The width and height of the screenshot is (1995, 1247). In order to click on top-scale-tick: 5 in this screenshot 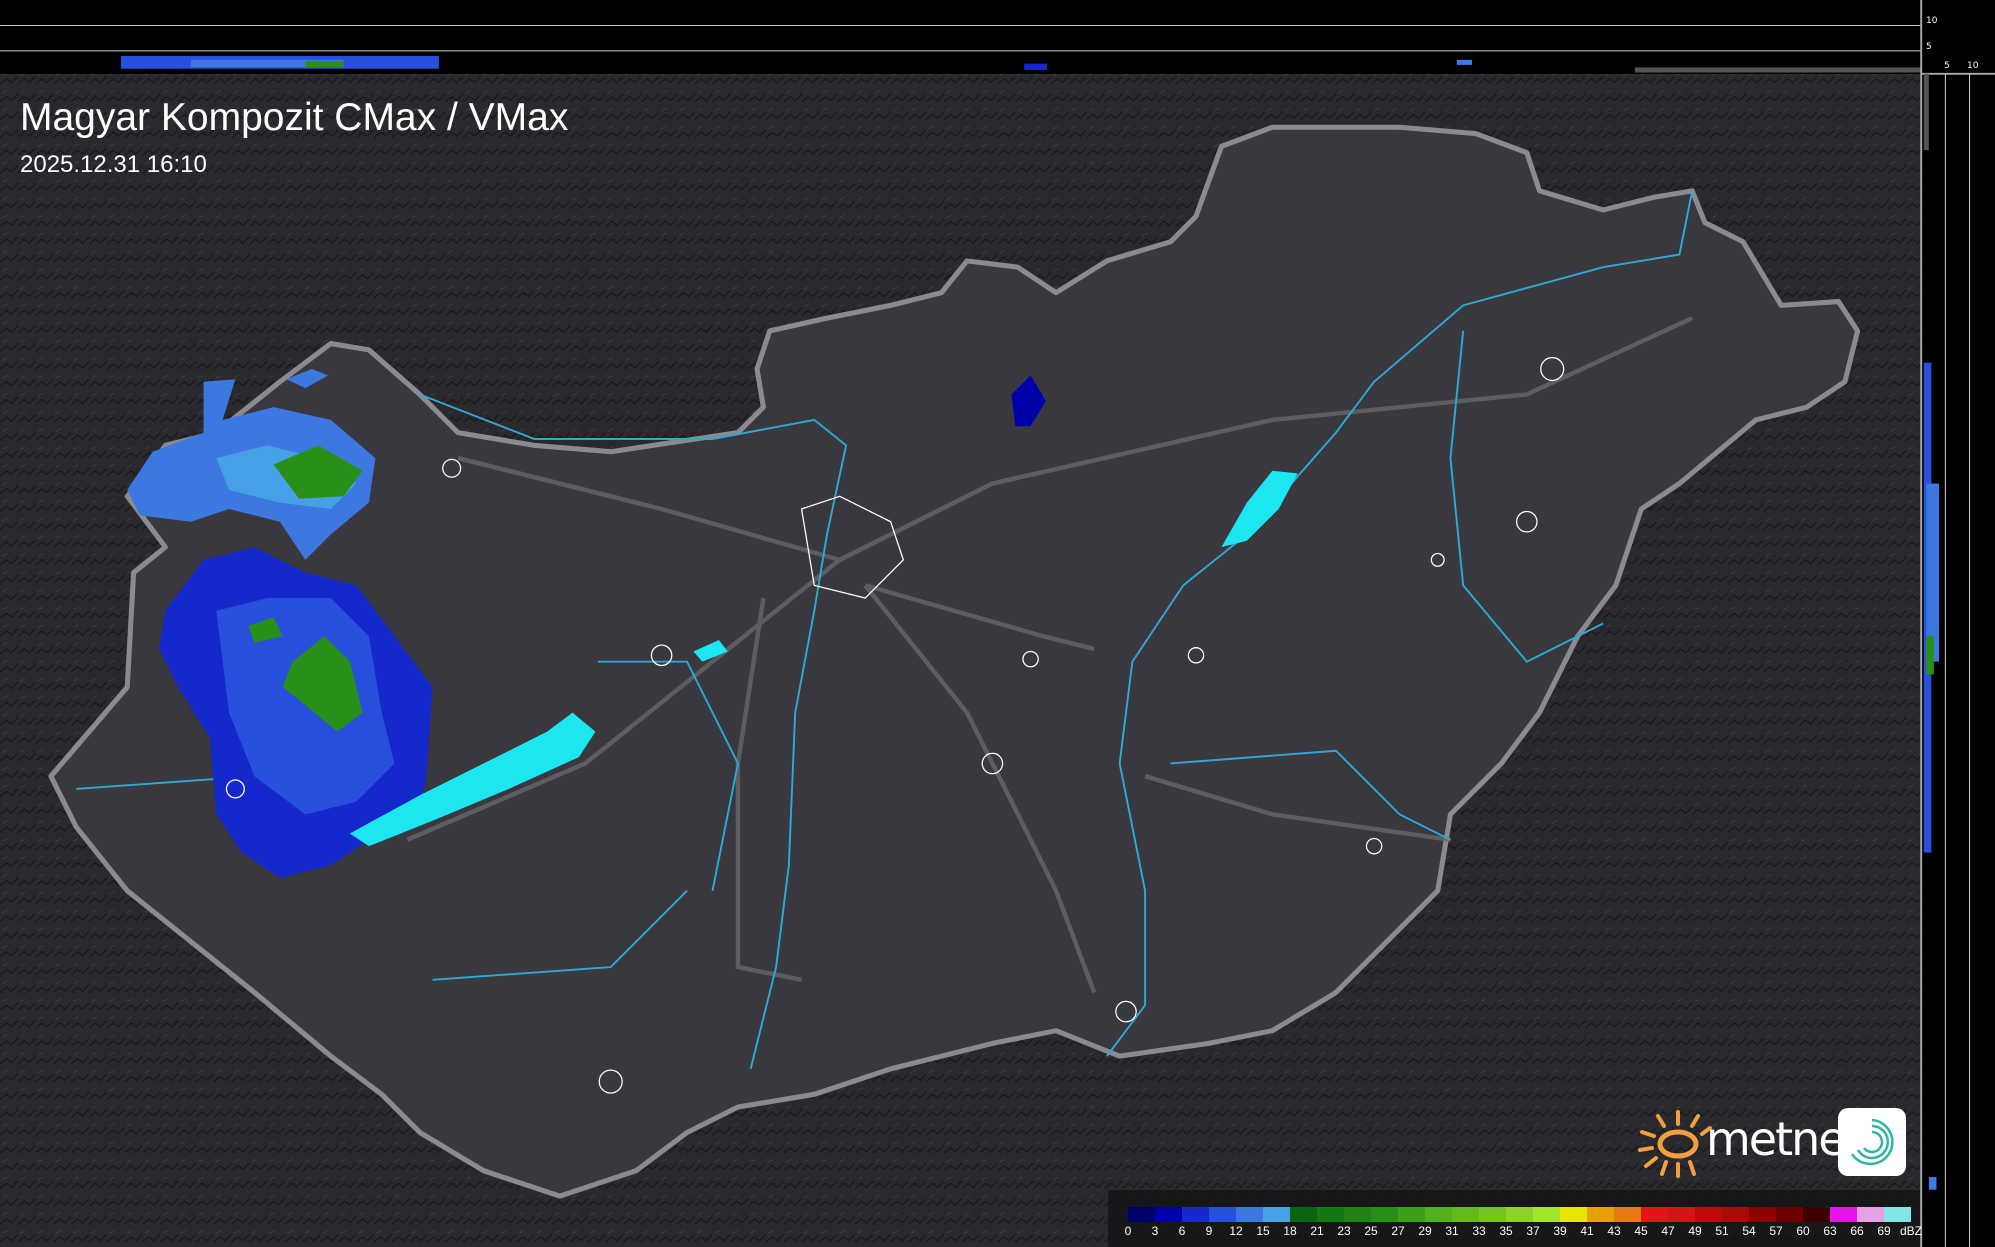, I will do `click(1929, 47)`.